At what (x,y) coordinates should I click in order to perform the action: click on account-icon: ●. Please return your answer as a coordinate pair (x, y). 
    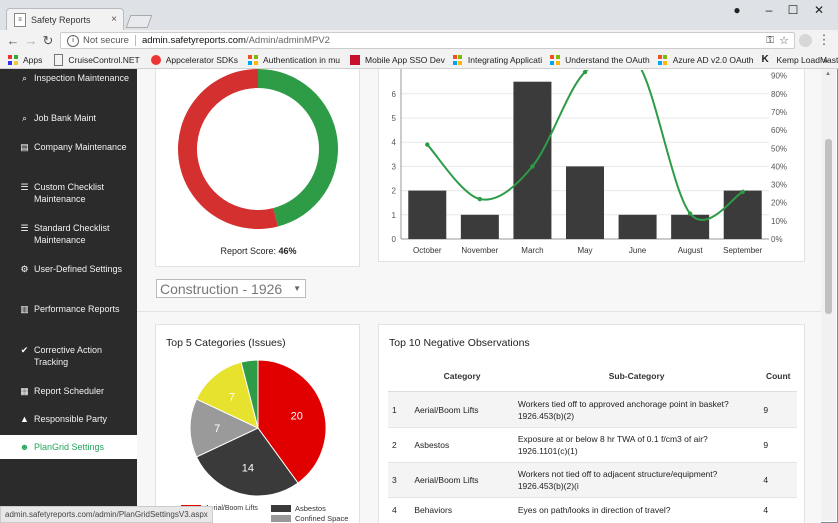
    Looking at the image, I should click on (737, 10).